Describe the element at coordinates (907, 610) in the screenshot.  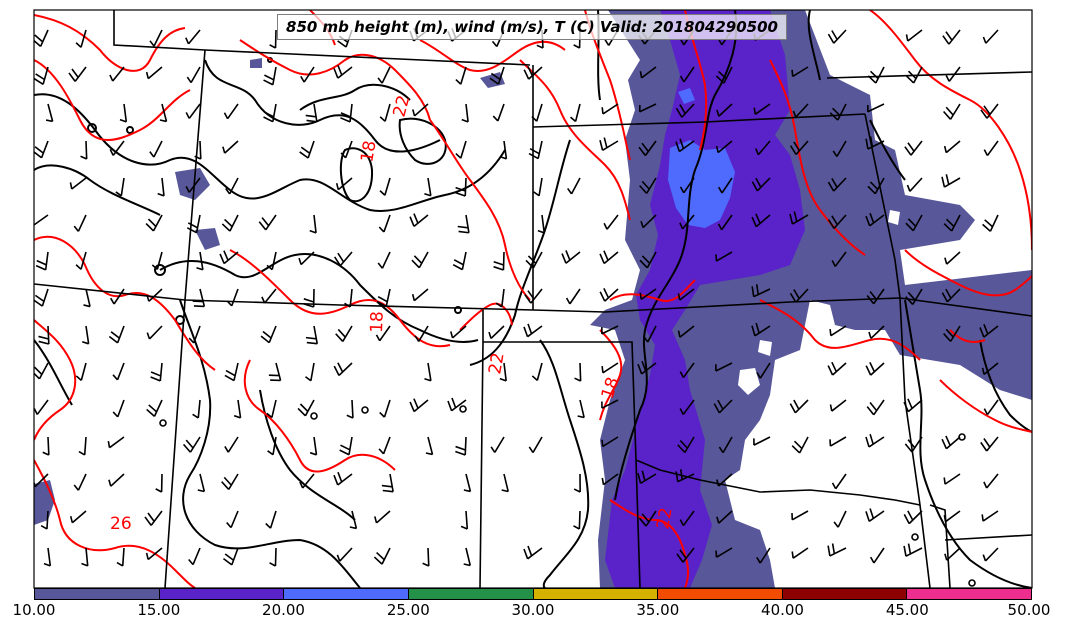
I see `colorbar-tick-label: 45.00` at that location.